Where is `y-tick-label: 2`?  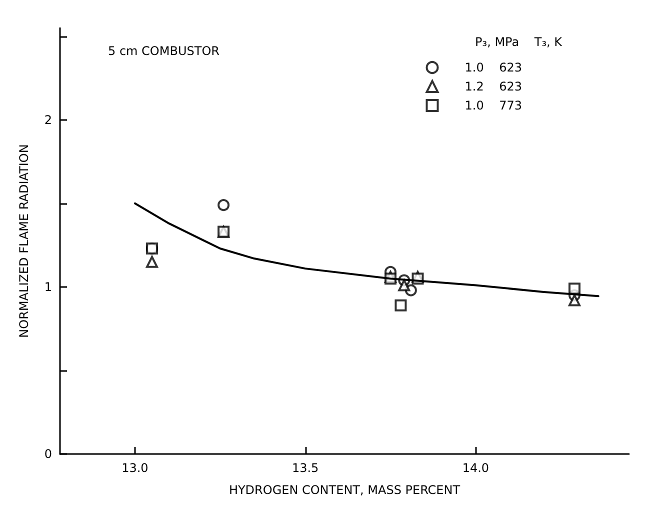 y-tick-label: 2 is located at coordinates (48, 119).